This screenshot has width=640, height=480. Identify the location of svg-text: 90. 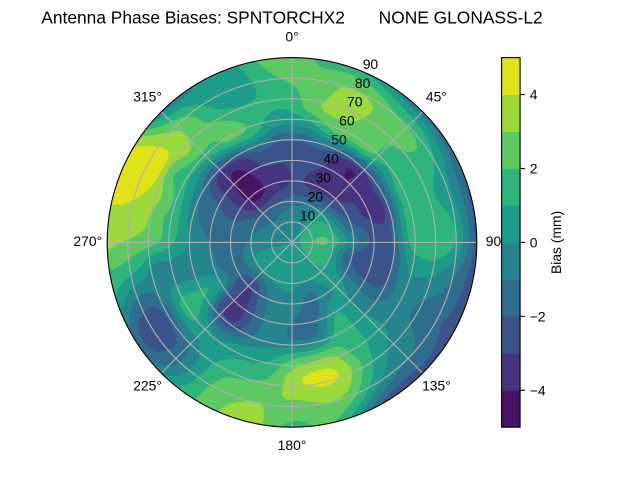
(371, 64).